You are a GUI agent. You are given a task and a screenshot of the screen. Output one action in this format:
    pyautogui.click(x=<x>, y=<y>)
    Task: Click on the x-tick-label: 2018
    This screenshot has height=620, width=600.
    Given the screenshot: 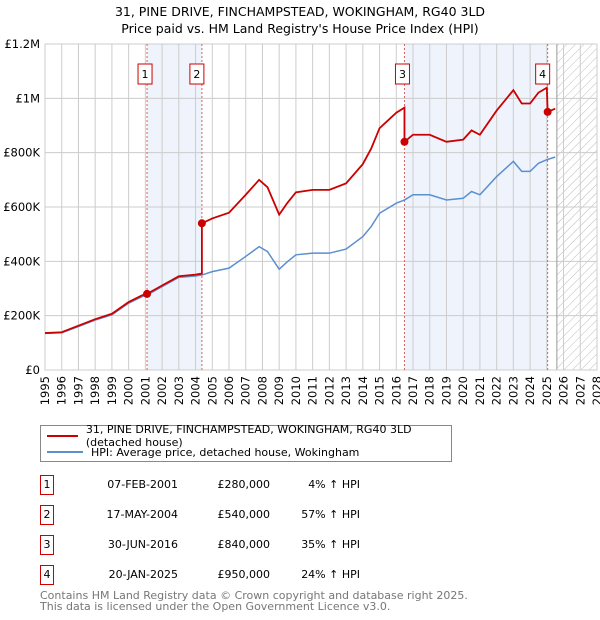 What is the action you would take?
    pyautogui.click(x=430, y=390)
    